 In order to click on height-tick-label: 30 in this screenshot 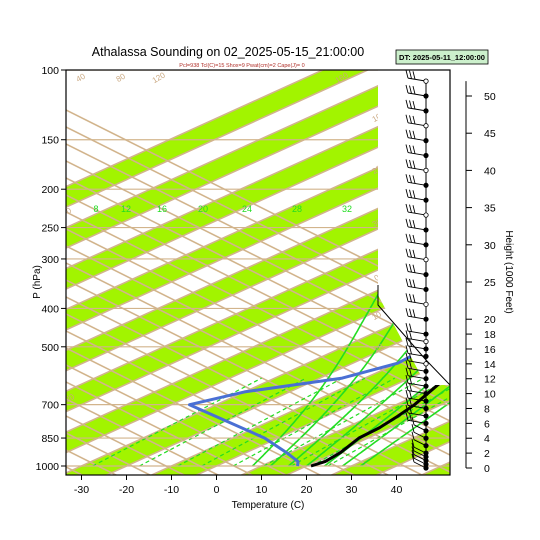, I will do `click(490, 246)`.